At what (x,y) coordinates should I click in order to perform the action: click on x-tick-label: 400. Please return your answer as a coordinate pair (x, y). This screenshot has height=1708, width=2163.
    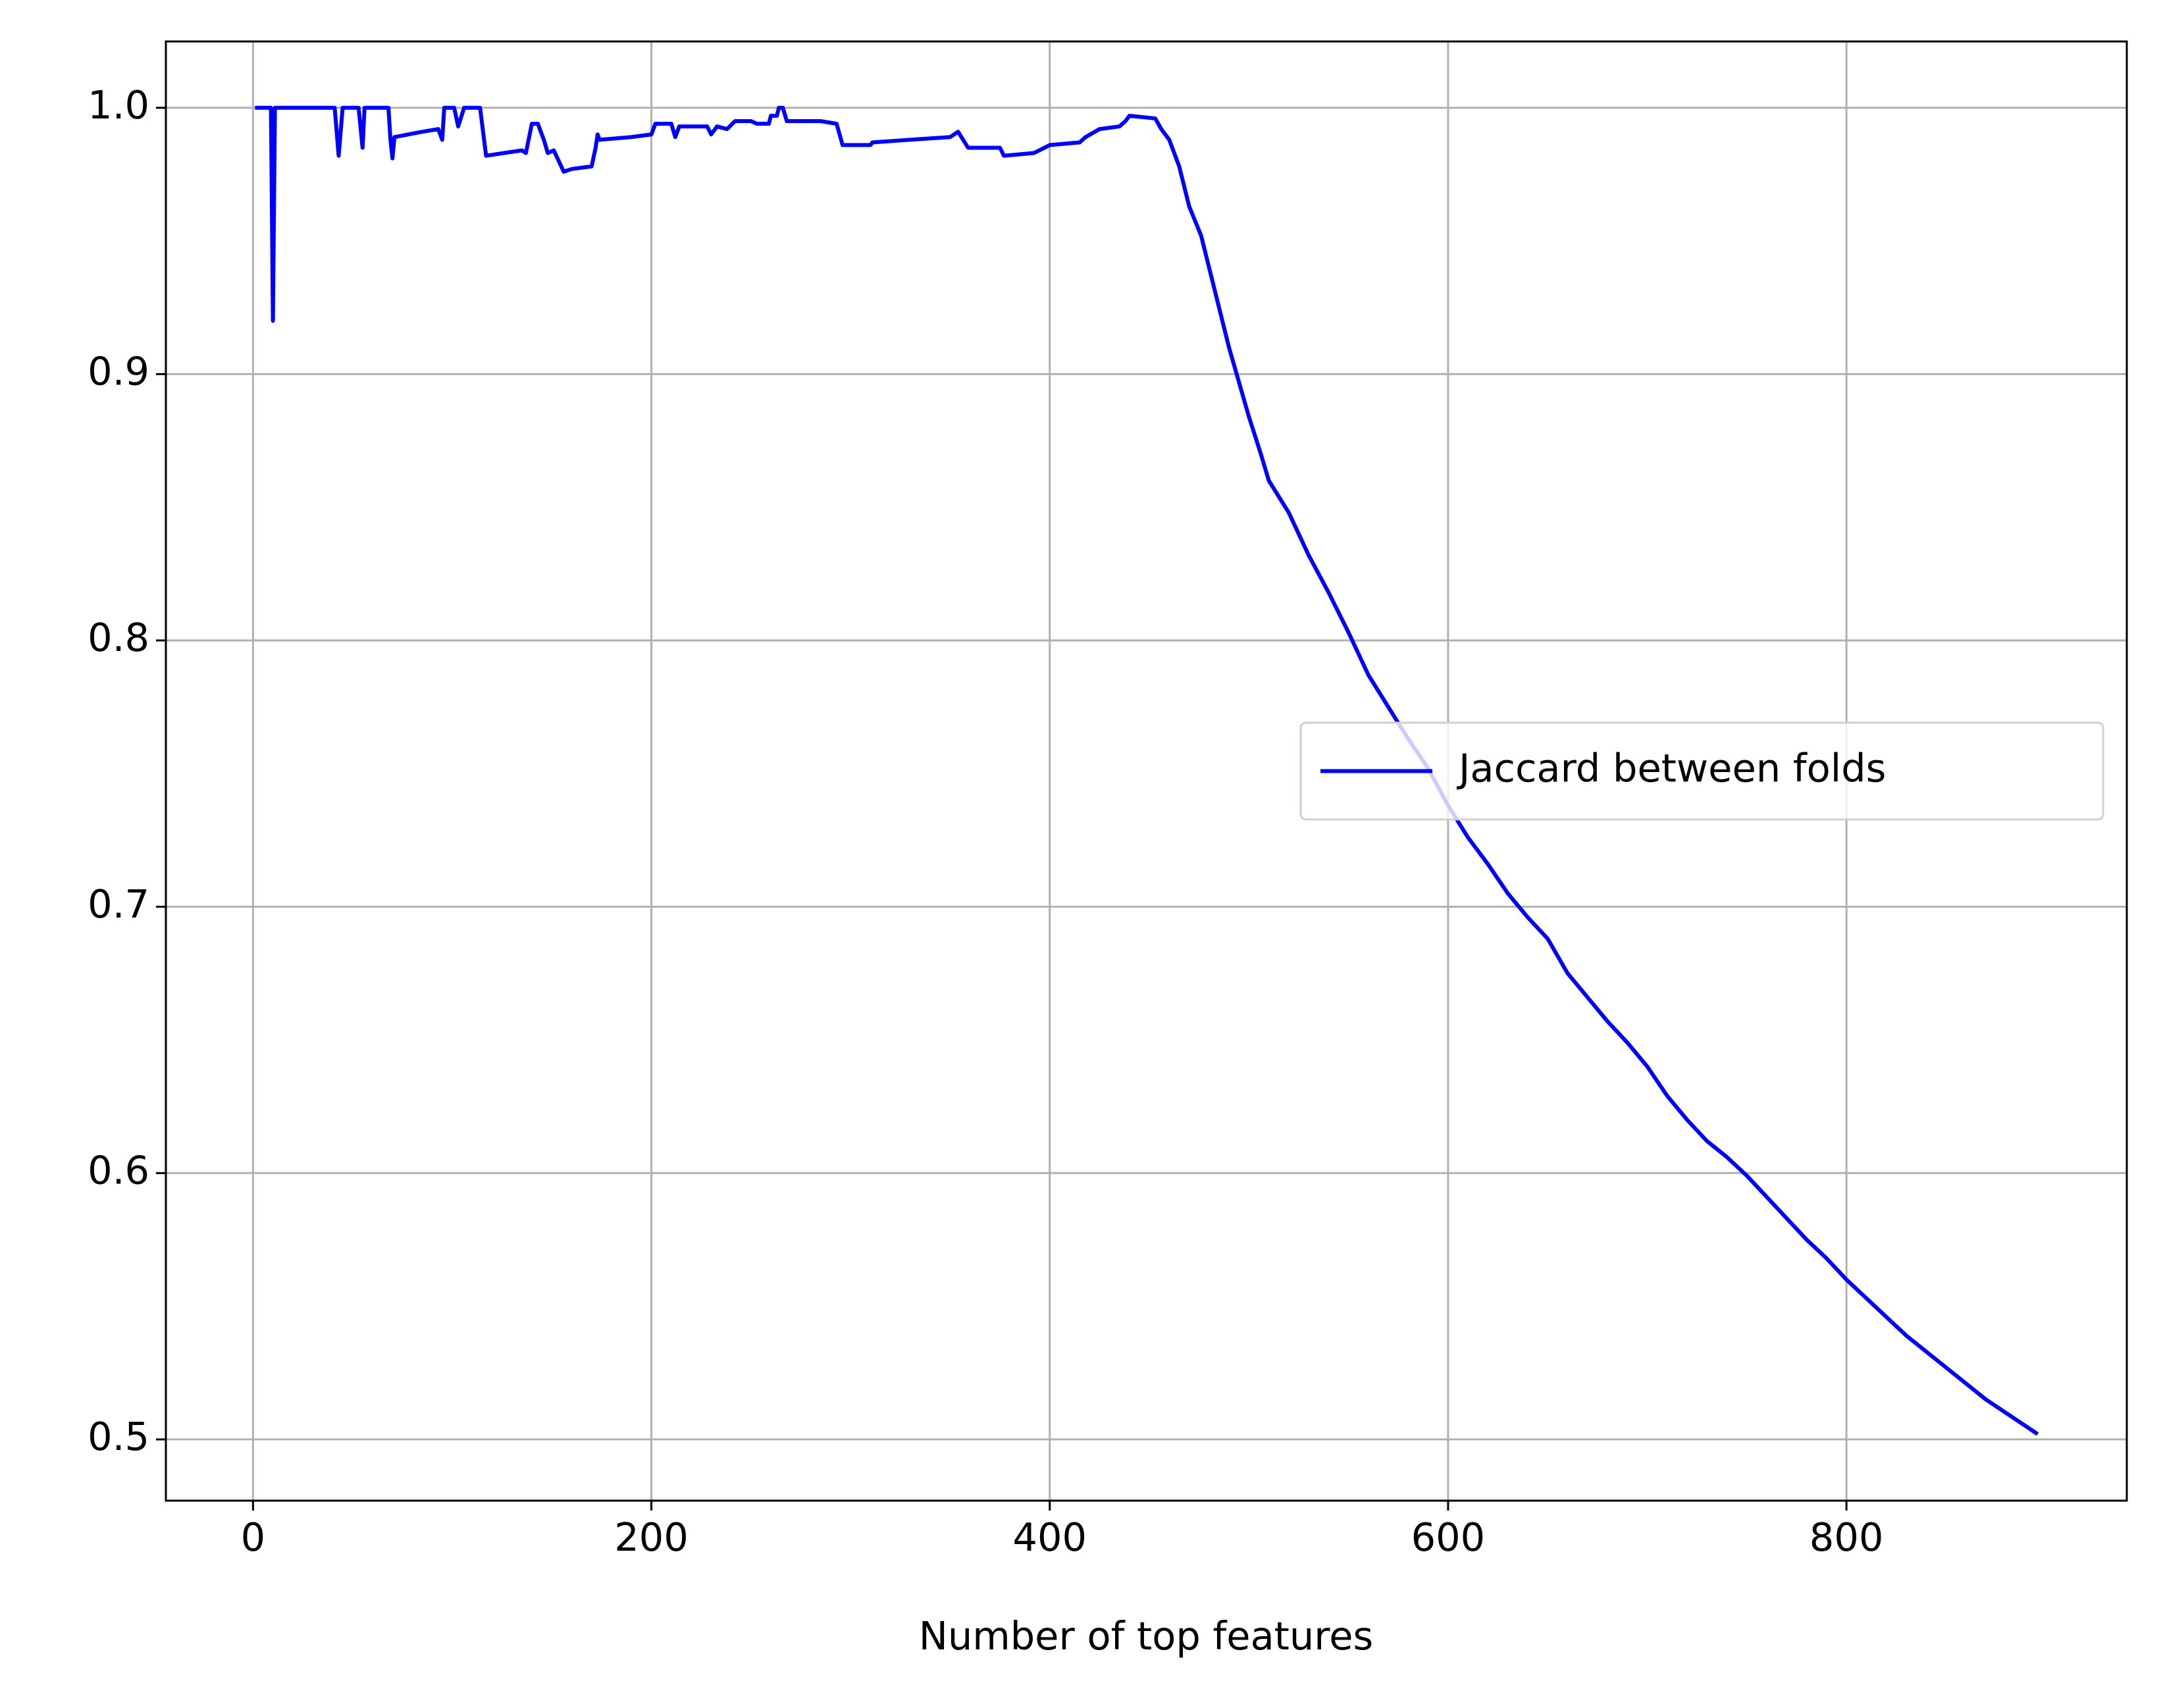
    Looking at the image, I should click on (1049, 1537).